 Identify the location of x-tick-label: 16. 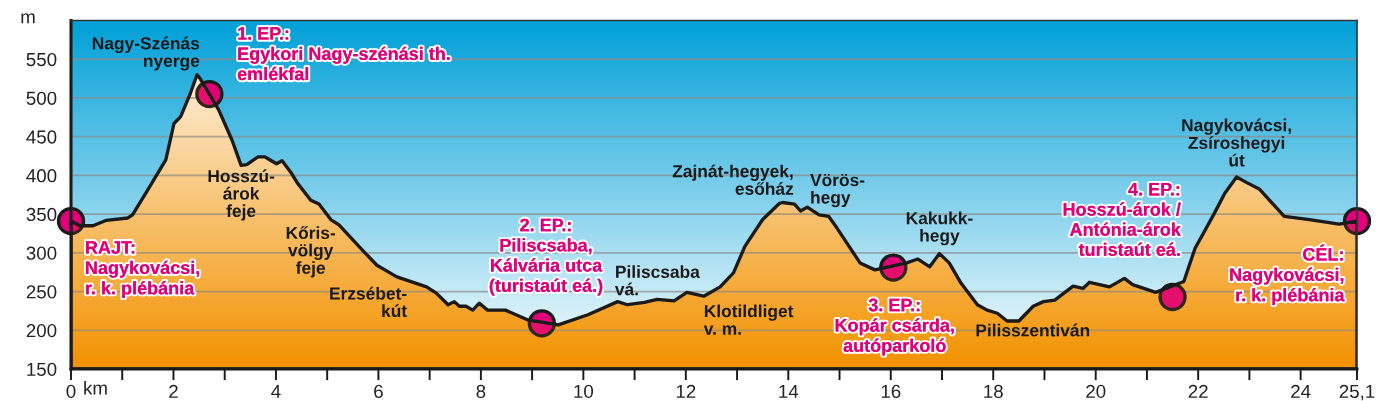
(891, 391).